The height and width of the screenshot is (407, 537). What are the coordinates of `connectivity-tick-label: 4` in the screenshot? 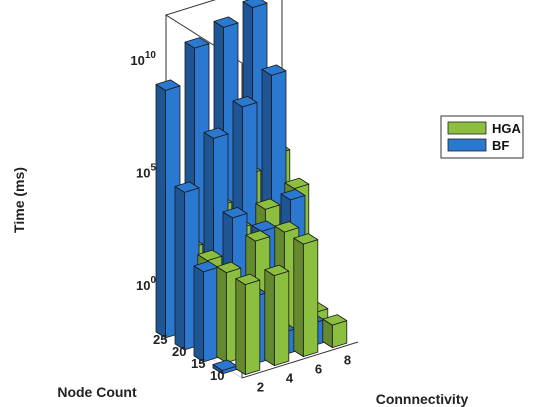 It's located at (290, 378).